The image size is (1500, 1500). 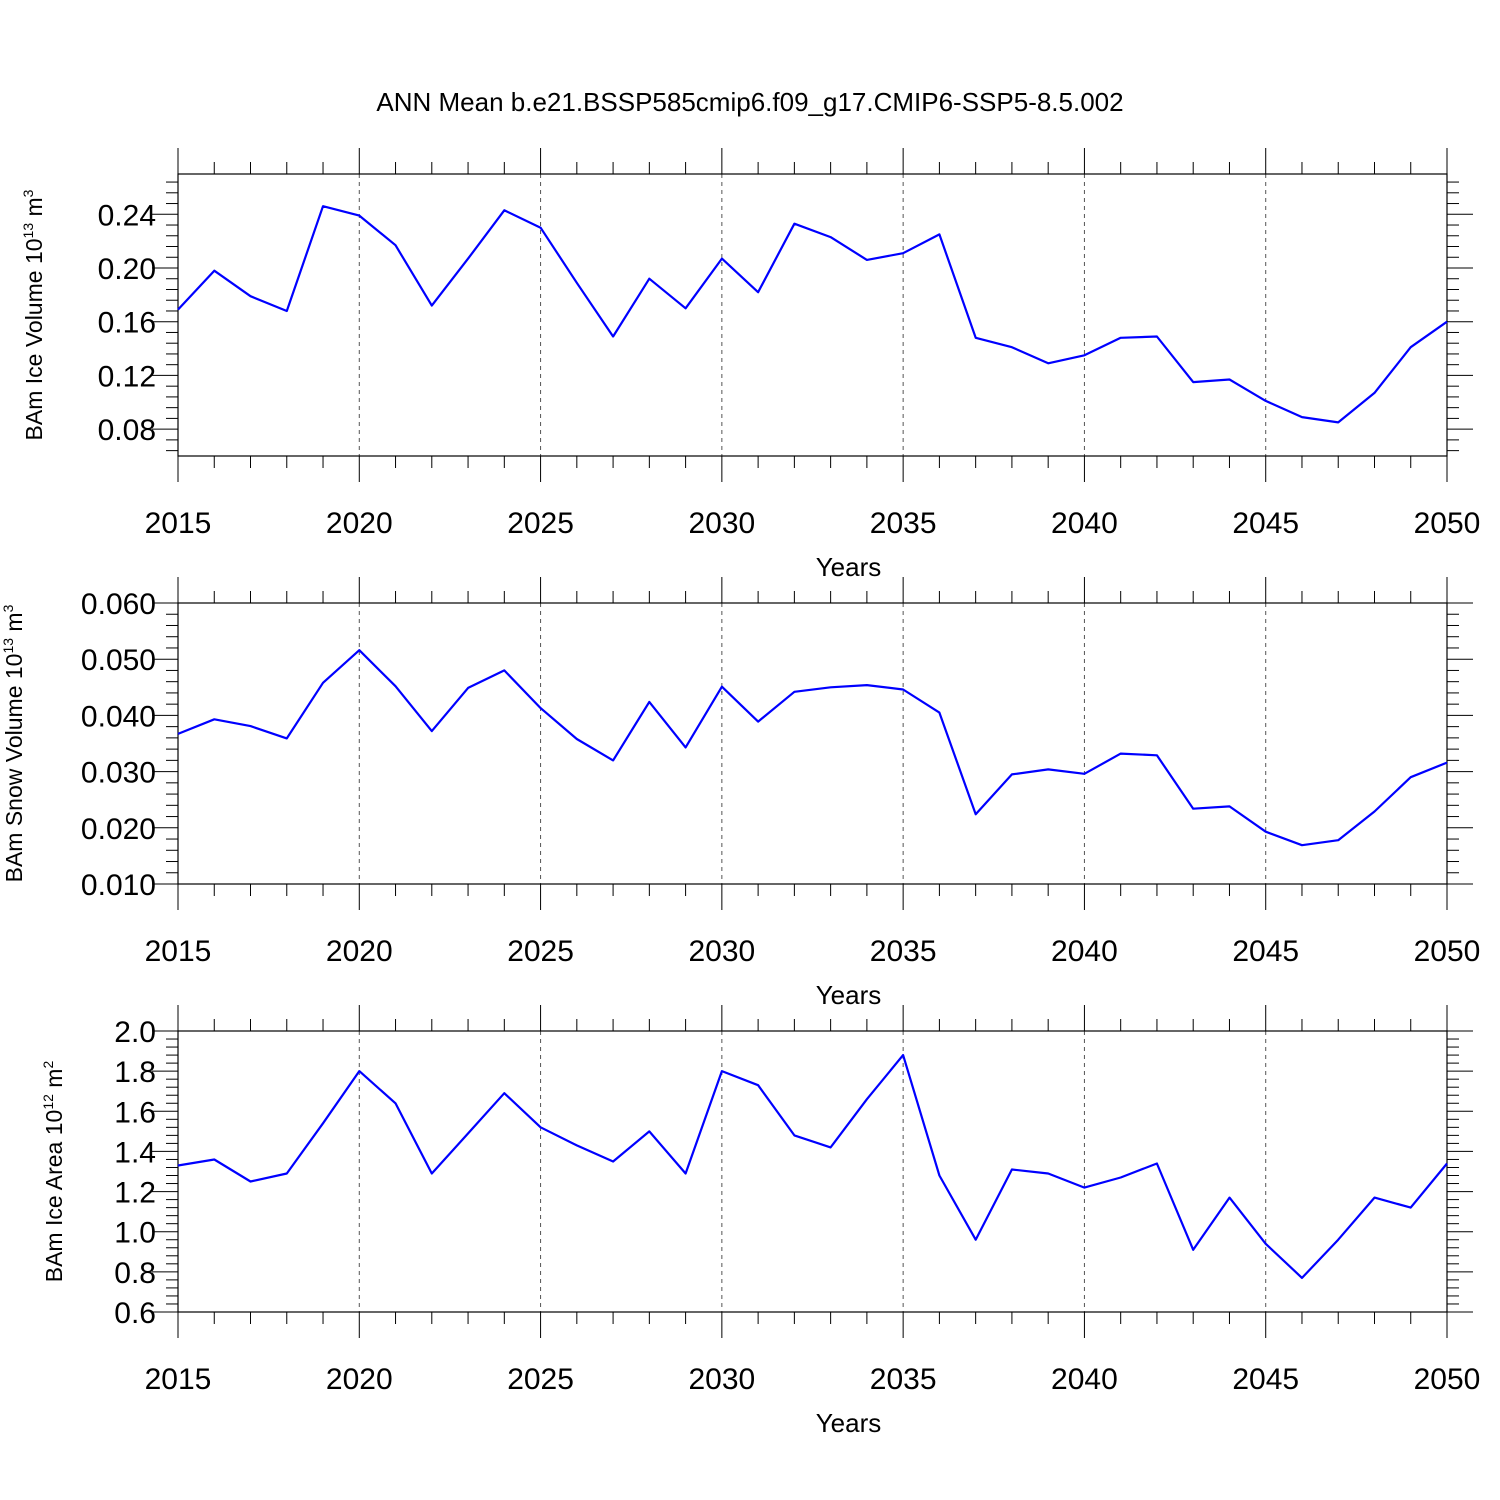 I want to click on y-tick-label: 0.6, so click(x=135, y=1313).